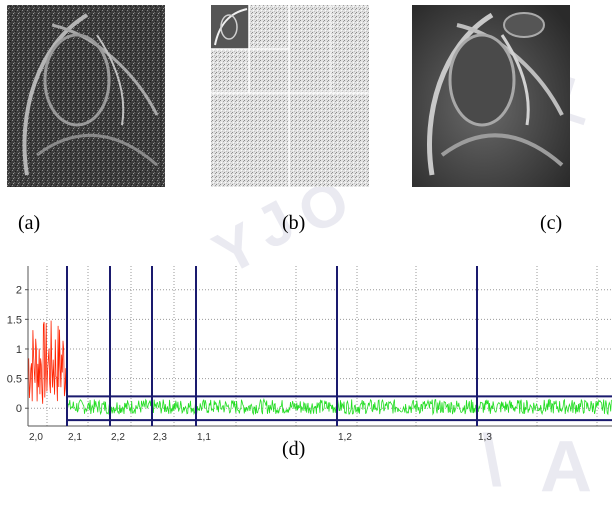 This screenshot has width=612, height=508. I want to click on y-tick-label: 1, so click(19, 350).